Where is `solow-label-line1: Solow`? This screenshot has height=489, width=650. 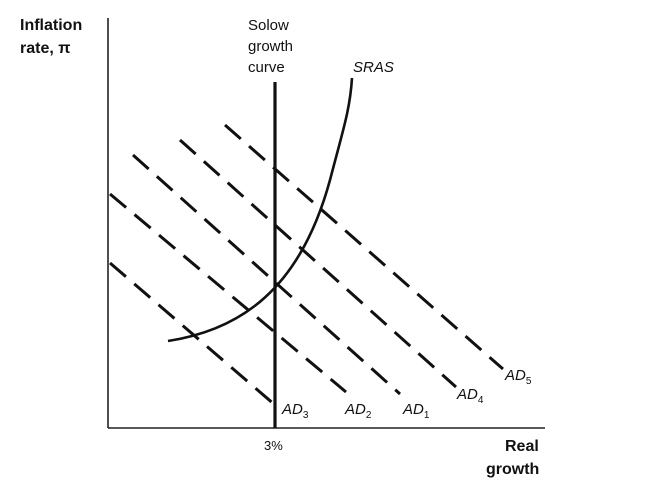 solow-label-line1: Solow is located at coordinates (268, 25).